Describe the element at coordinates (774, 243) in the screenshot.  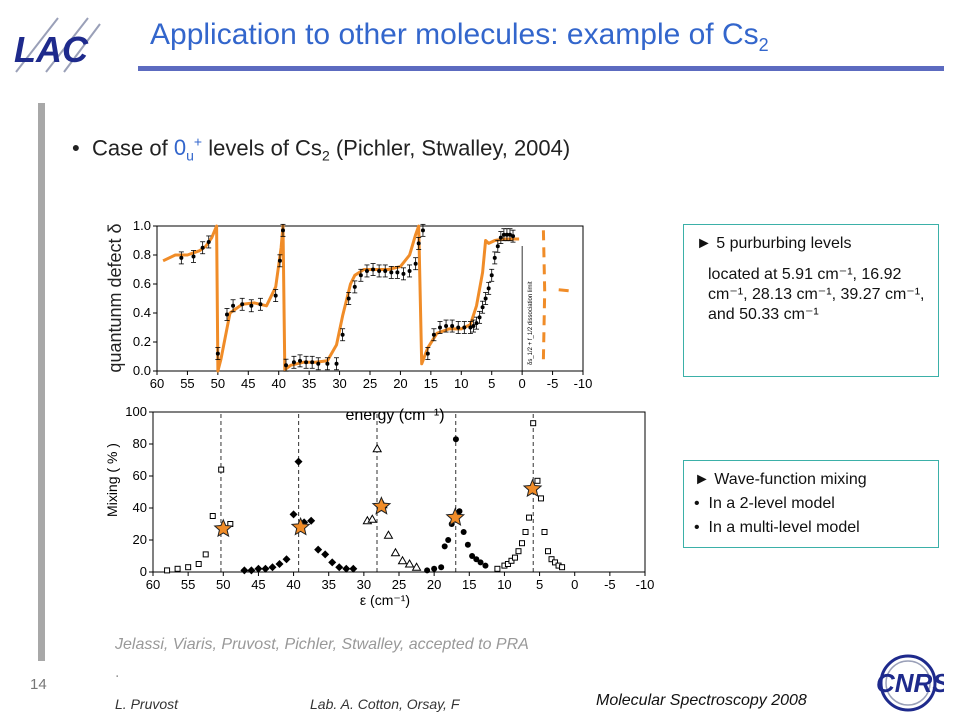
I see `info-box-levels-heading: ► 5 purburbing levels` at that location.